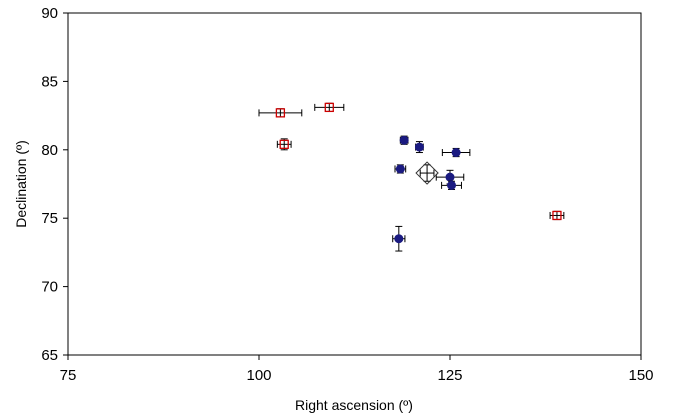  Describe the element at coordinates (640, 375) in the screenshot. I see `x-tick-label: 150` at that location.